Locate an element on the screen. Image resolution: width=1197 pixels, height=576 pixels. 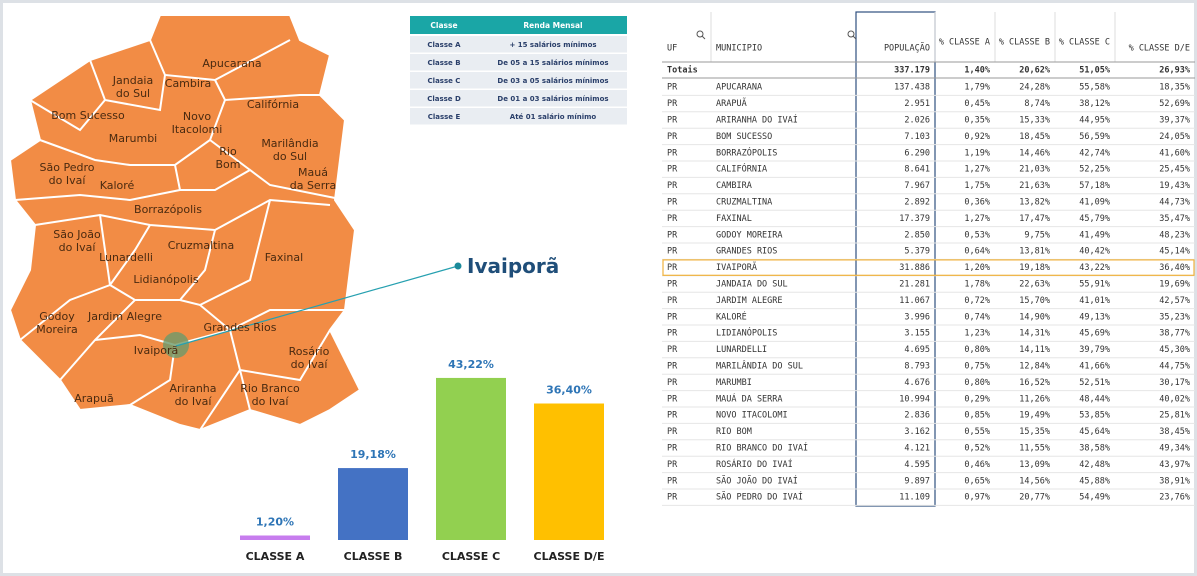
table-cell: 49,34% is located at coordinates (1174, 449).